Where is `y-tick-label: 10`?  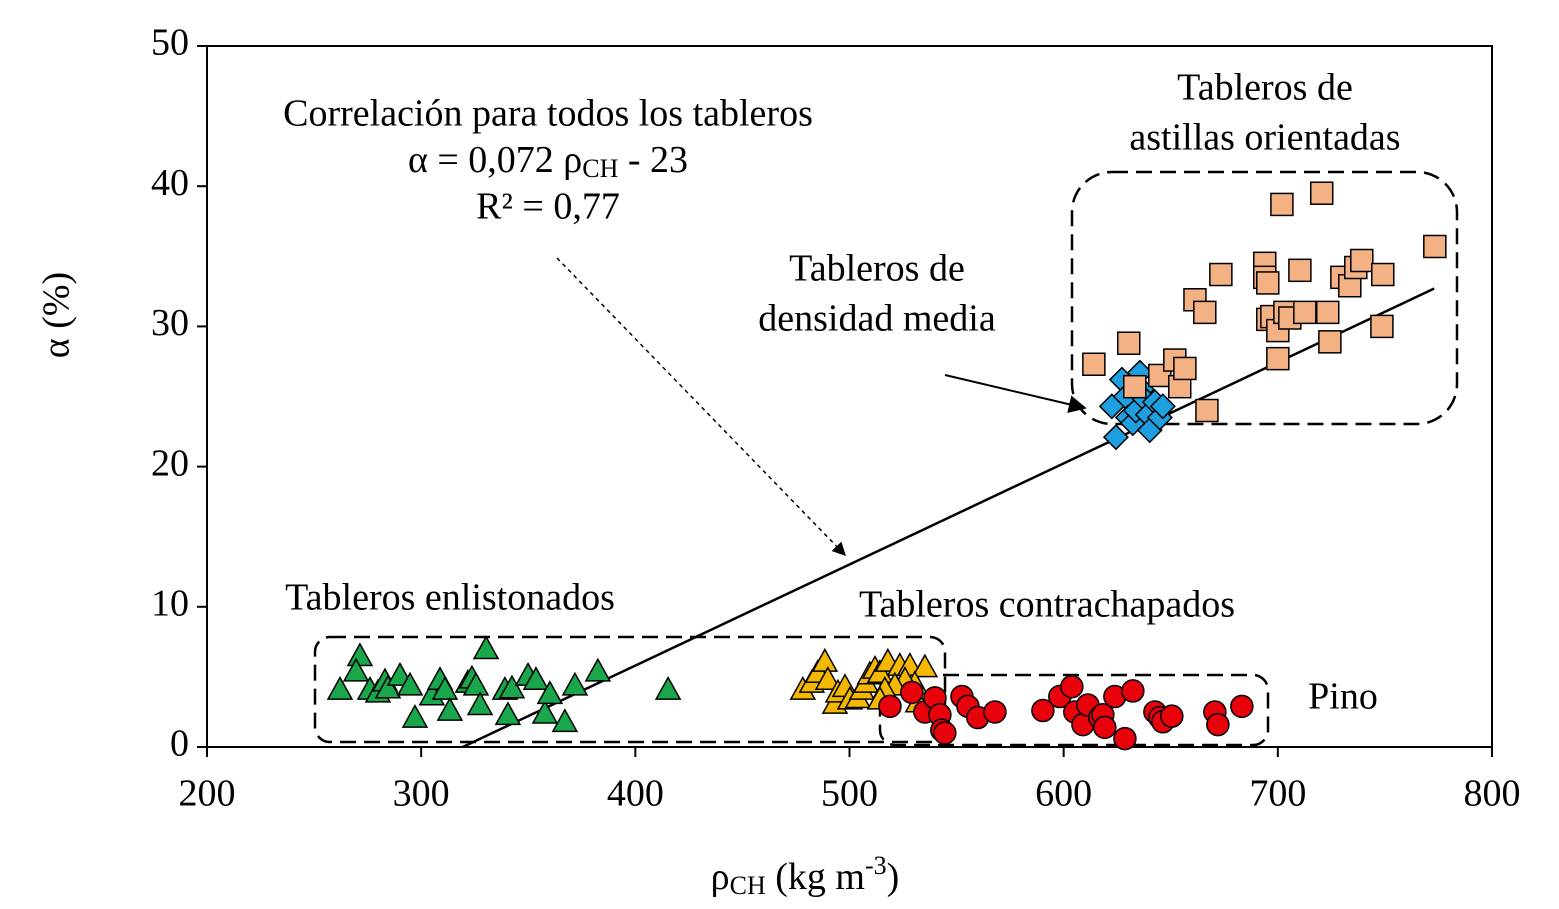 y-tick-label: 10 is located at coordinates (170, 604).